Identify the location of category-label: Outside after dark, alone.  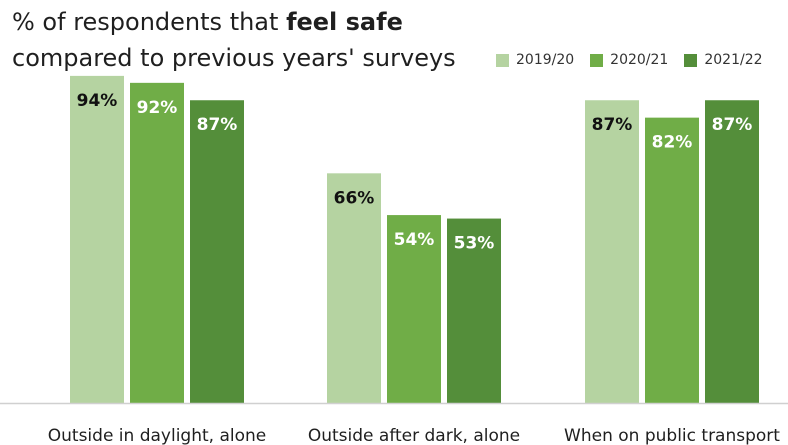
(414, 435).